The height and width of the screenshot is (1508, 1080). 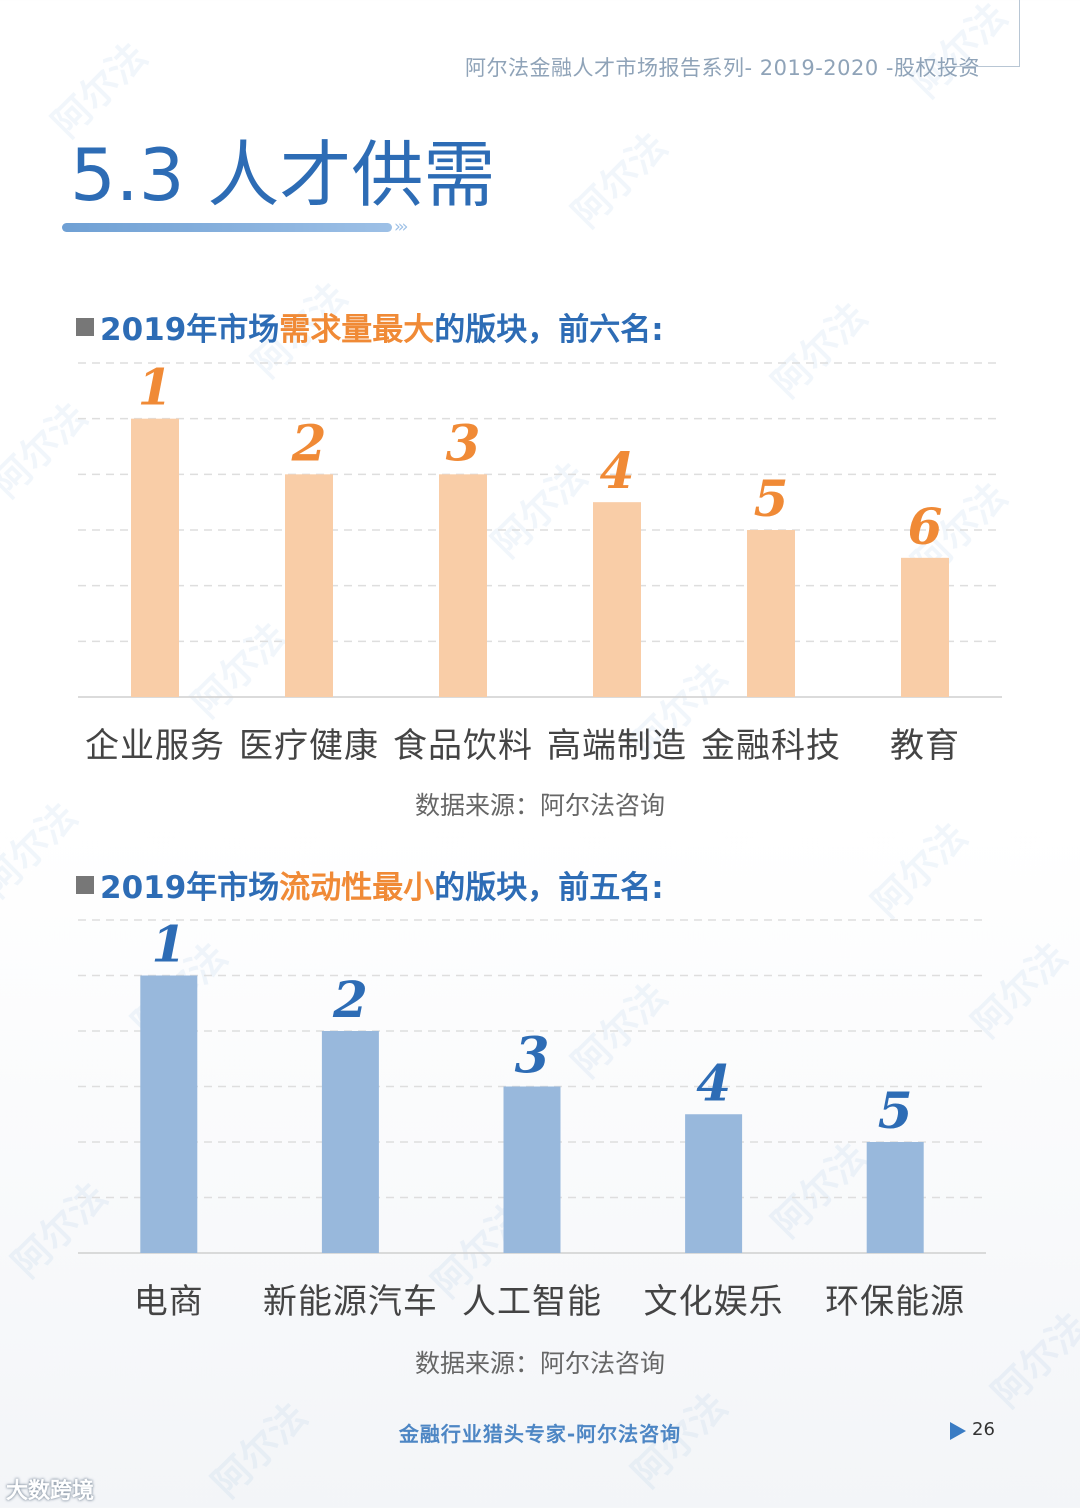 I want to click on category-tick-label: 高端制造, so click(x=617, y=746).